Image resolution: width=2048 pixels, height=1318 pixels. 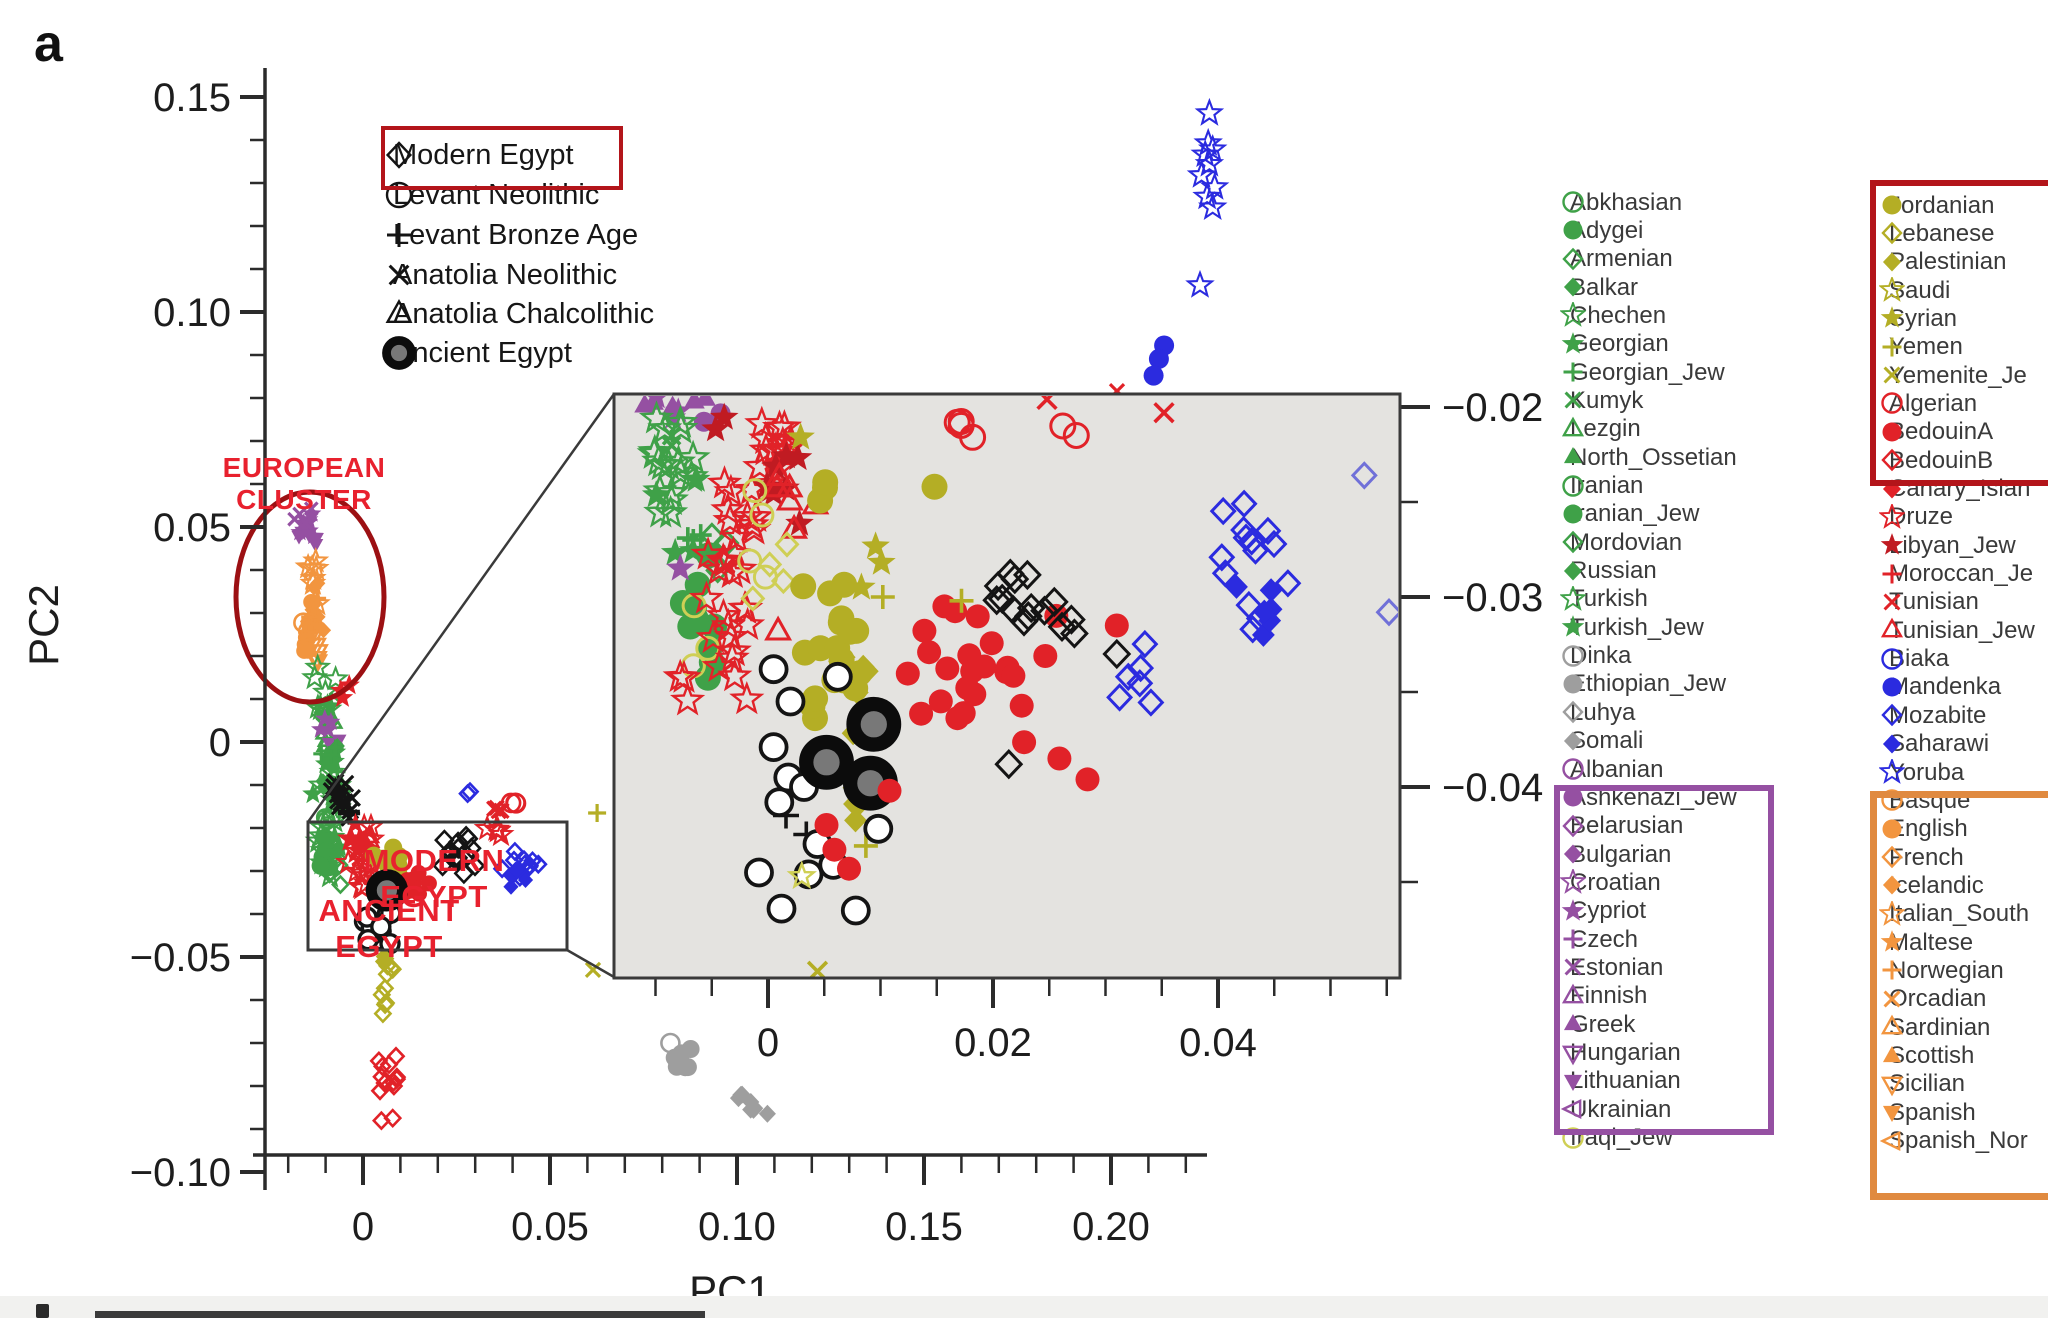 I want to click on svg-text: 0, so click(x=768, y=1043).